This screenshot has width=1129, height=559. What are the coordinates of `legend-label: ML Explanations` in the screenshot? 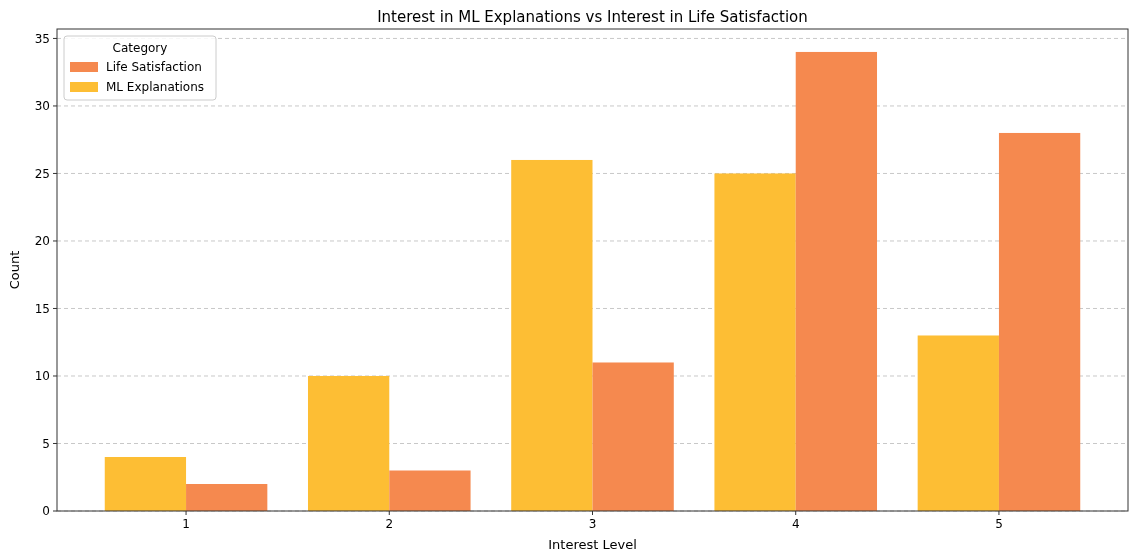 It's located at (155, 87).